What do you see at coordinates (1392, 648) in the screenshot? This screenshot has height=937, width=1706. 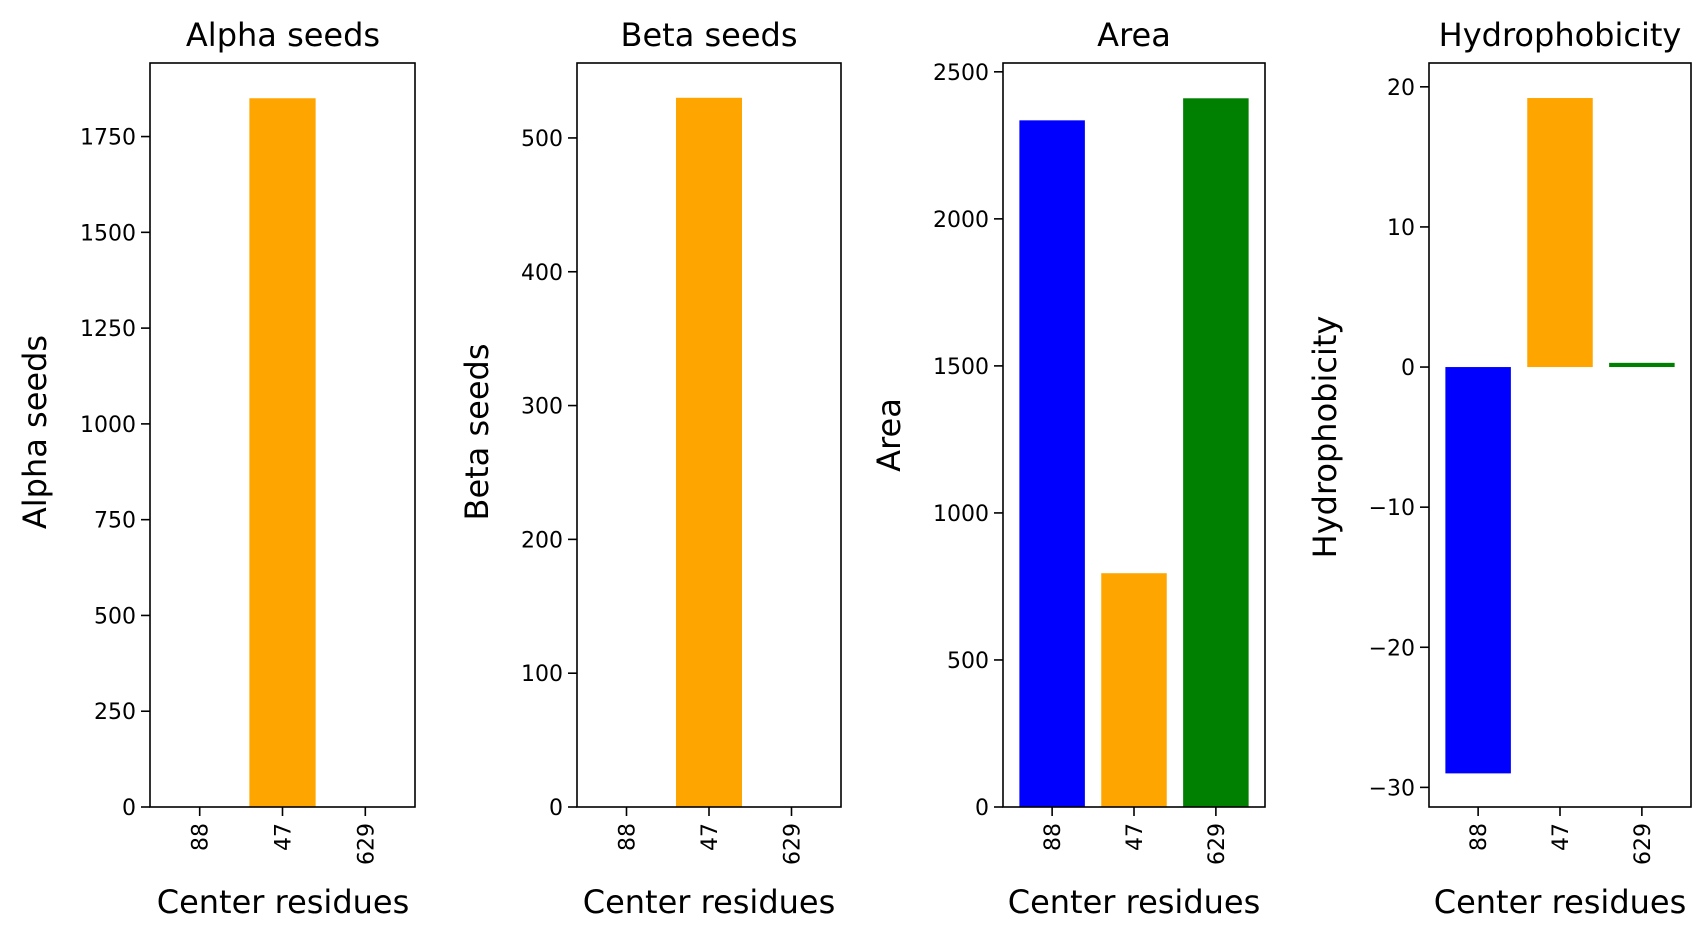 I see `y-tick-label: −20` at bounding box center [1392, 648].